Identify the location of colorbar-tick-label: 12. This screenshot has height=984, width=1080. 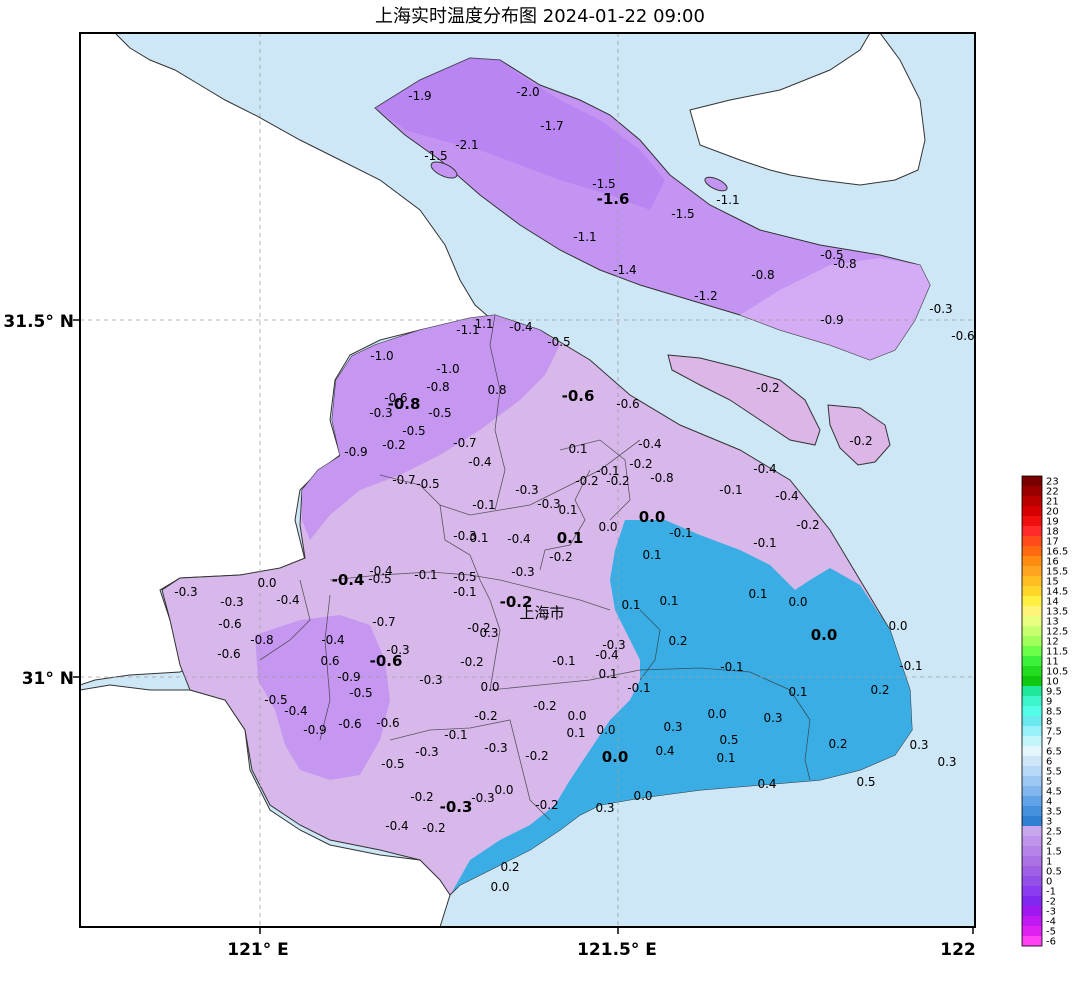
(1052, 642).